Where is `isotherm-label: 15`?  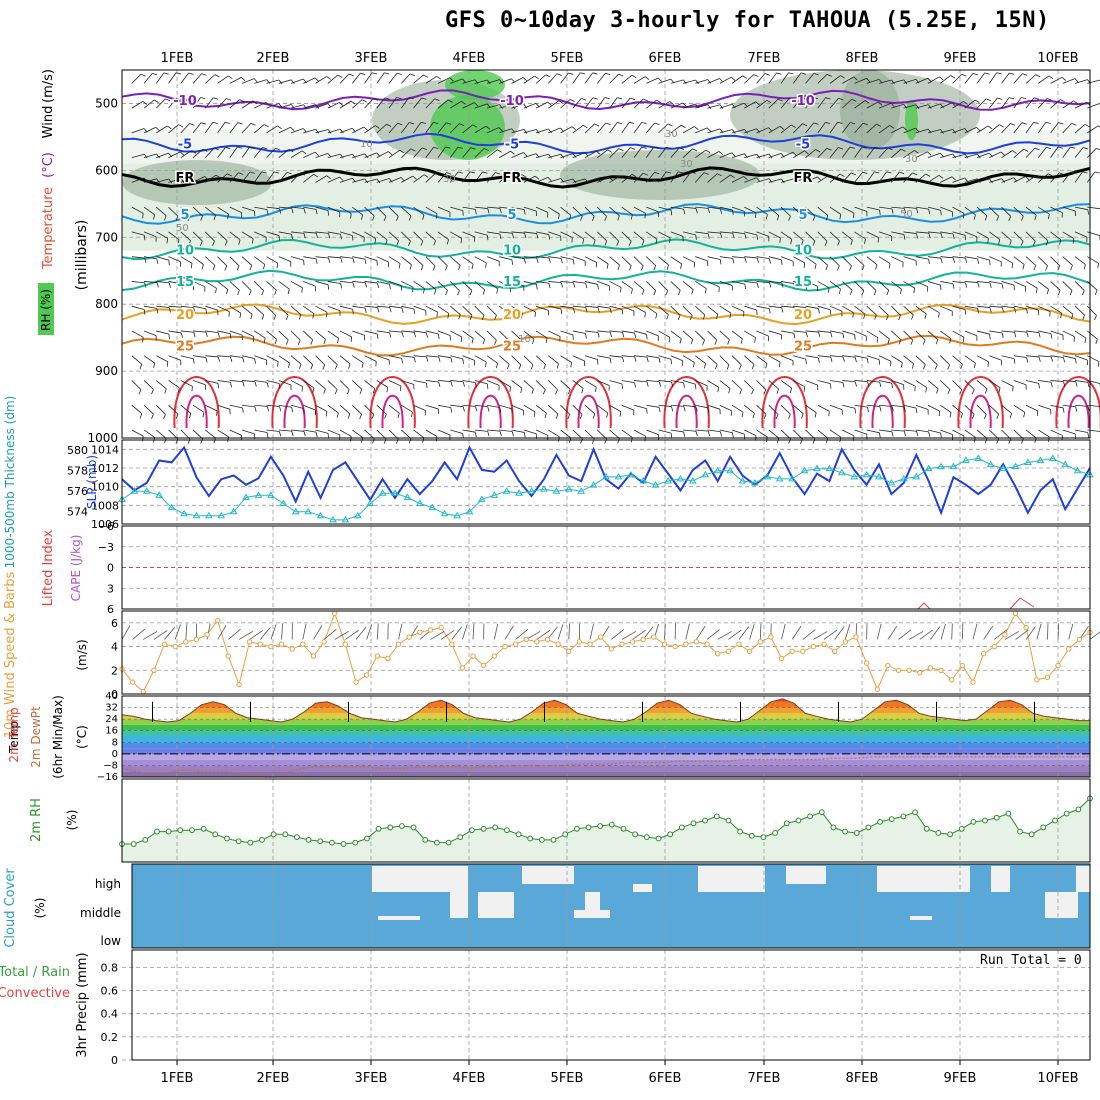 isotherm-label: 15 is located at coordinates (512, 282).